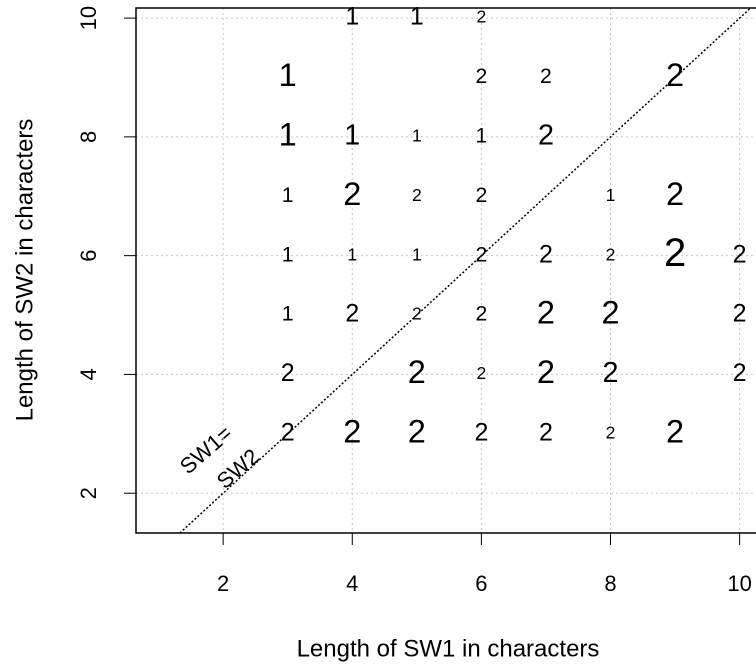 The image size is (756, 670). I want to click on y-tick-label: 10, so click(88, 18).